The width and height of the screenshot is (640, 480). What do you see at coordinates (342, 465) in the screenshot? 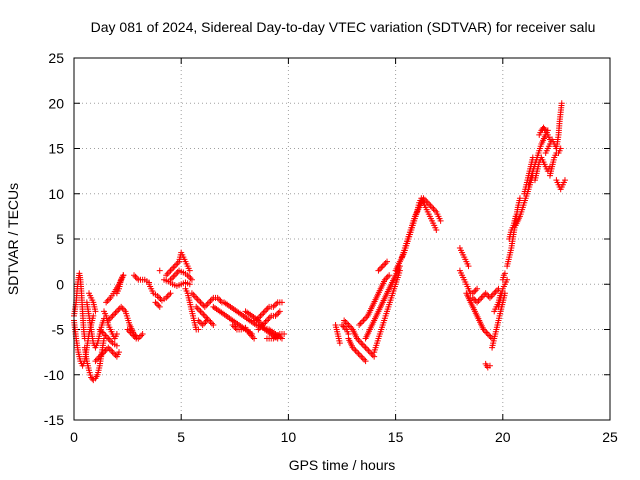
I see `x-axis-label: GPS time / hours` at bounding box center [342, 465].